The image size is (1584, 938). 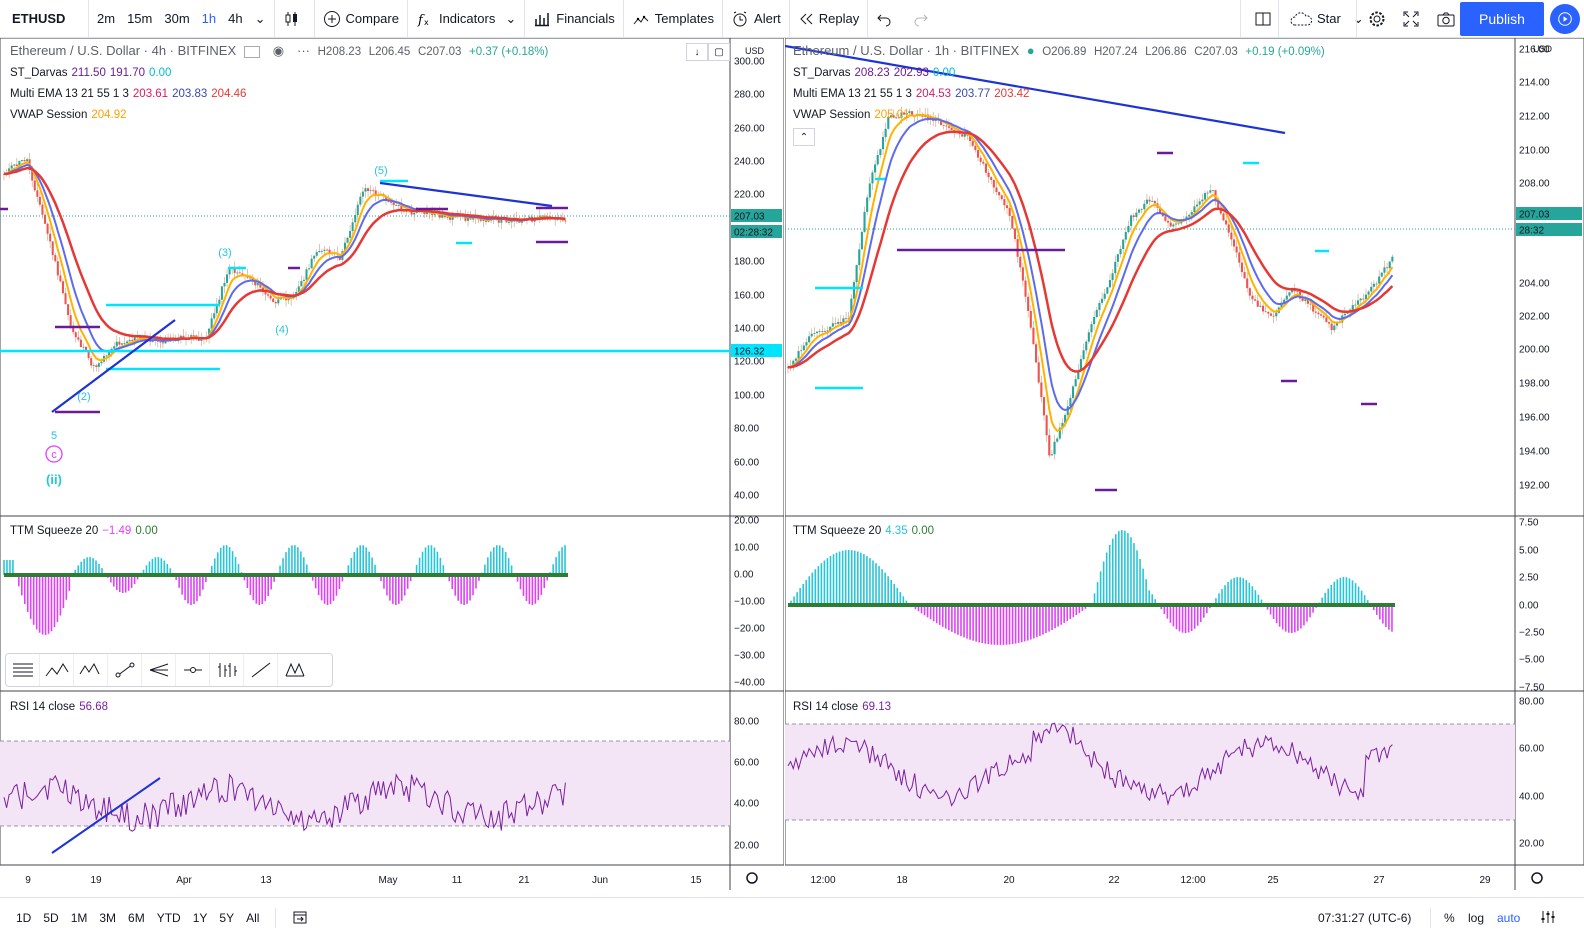 I want to click on snapshot-button, so click(x=1448, y=19).